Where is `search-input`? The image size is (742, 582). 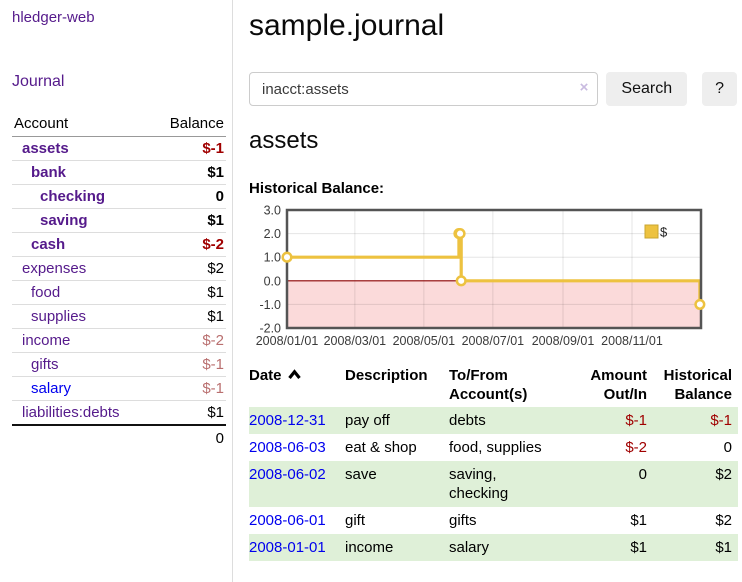
search-input is located at coordinates (424, 89).